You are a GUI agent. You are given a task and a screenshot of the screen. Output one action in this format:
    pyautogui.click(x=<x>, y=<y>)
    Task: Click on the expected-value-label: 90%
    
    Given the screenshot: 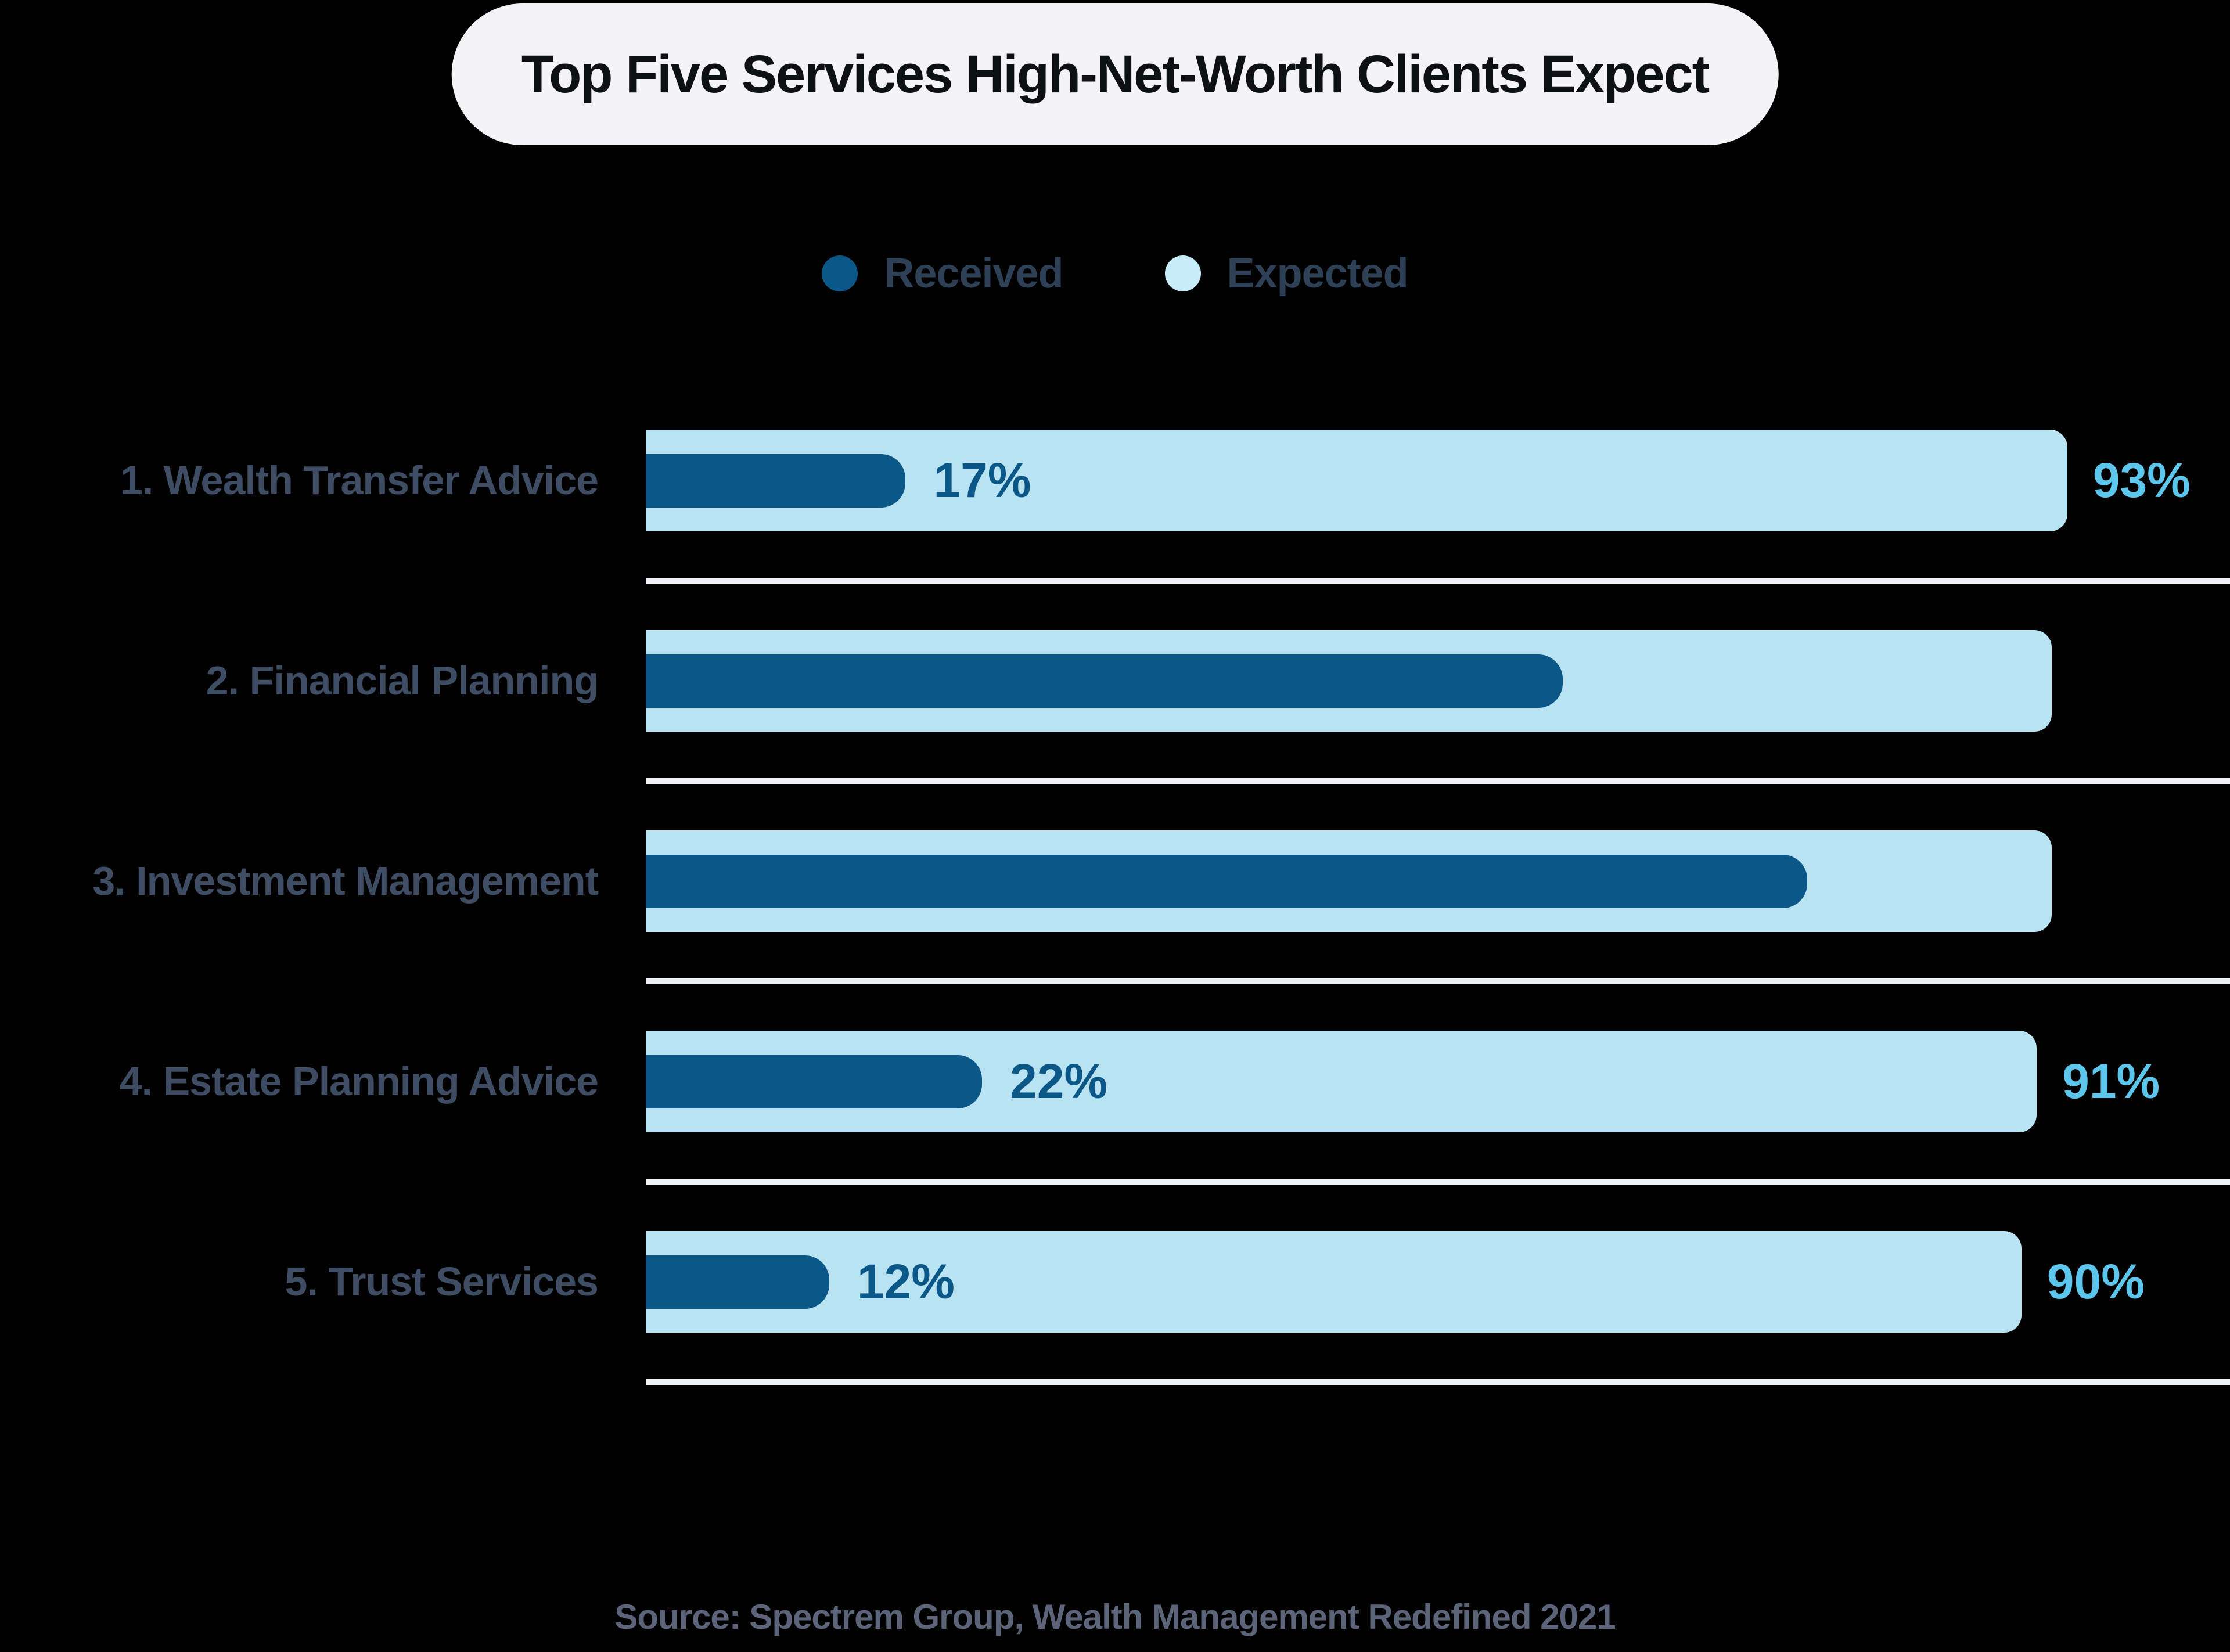 What is the action you would take?
    pyautogui.click(x=2095, y=1281)
    